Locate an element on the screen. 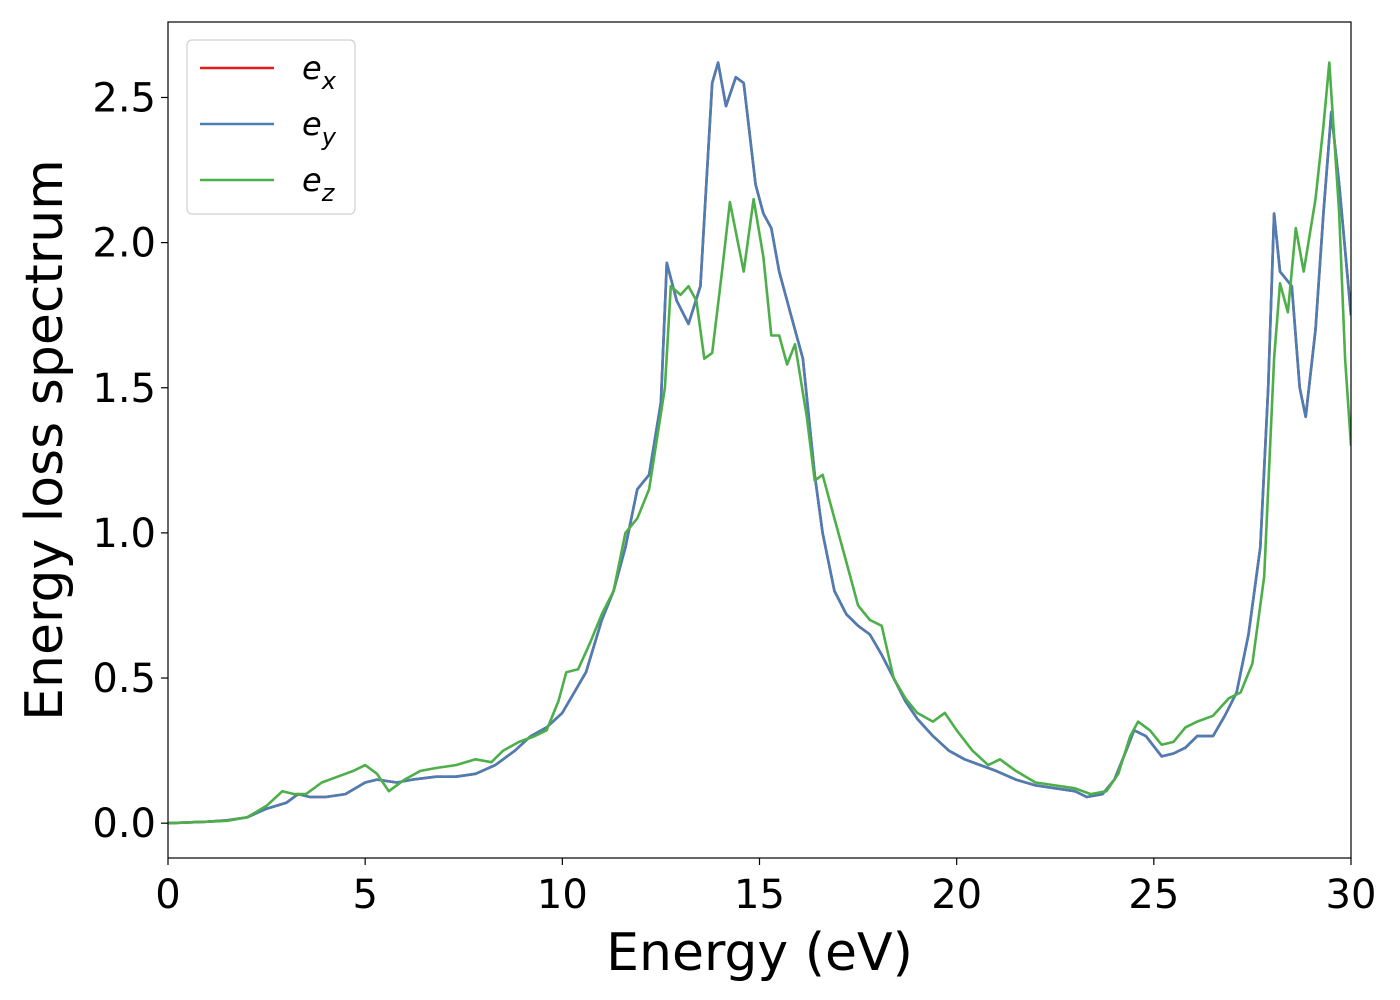 This screenshot has height=1000, width=1400. legend-box is located at coordinates (271, 127).